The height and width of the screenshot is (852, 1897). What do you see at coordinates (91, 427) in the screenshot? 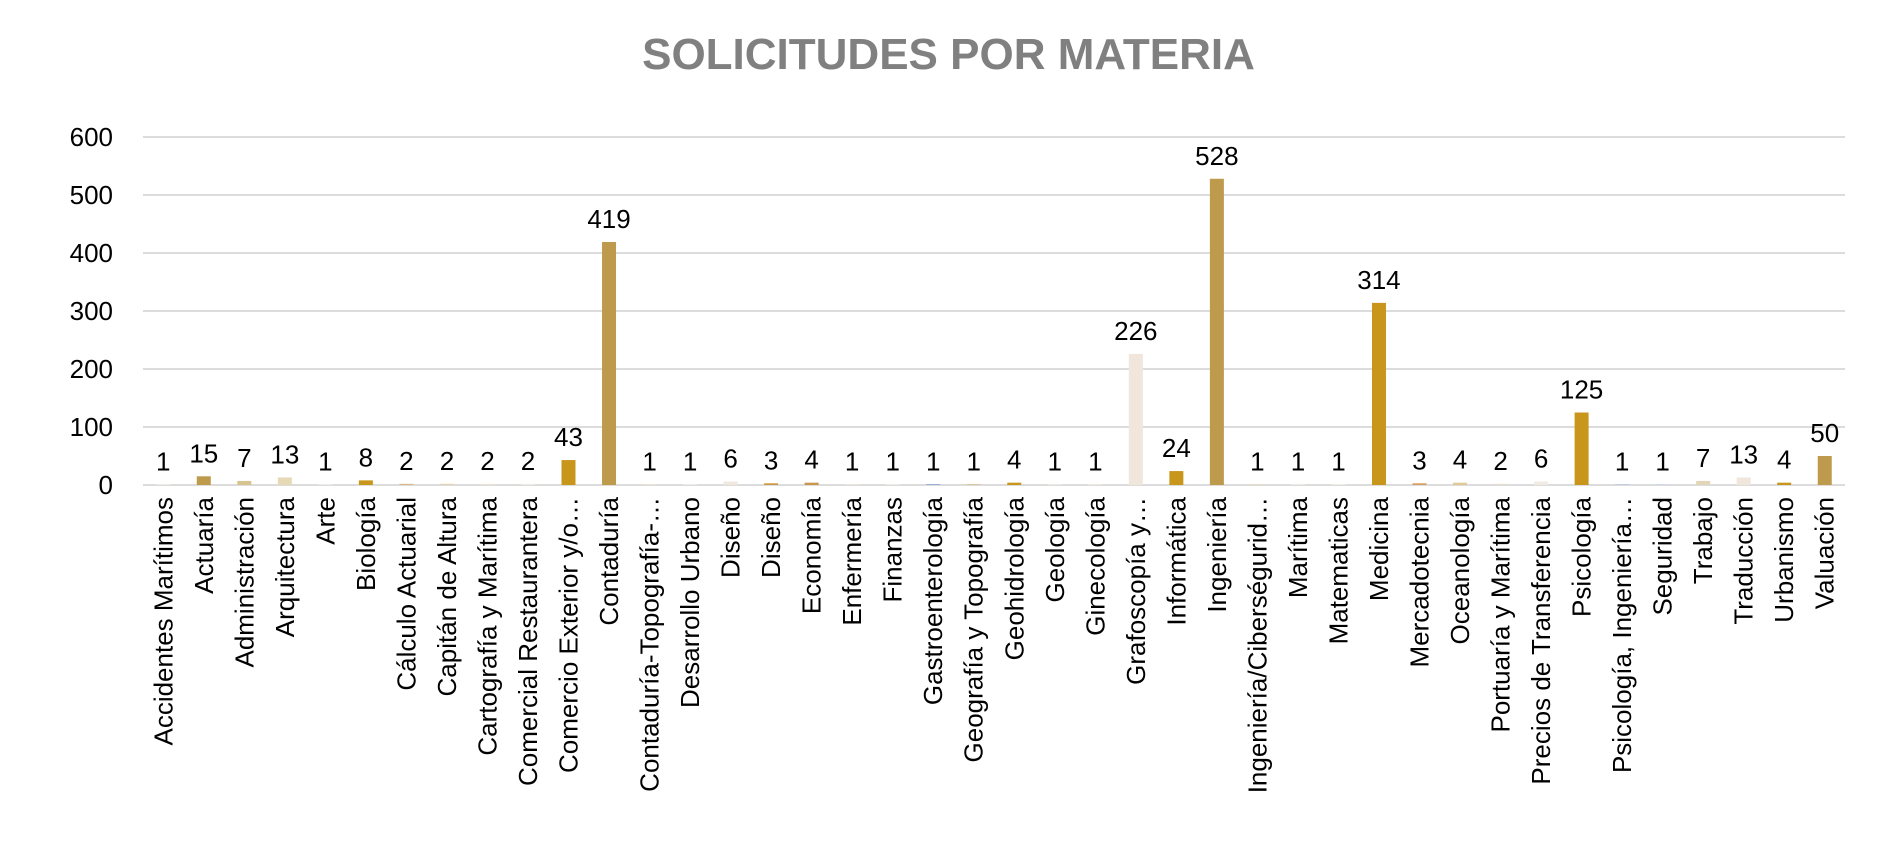
I see `y-tick-label: 100` at bounding box center [91, 427].